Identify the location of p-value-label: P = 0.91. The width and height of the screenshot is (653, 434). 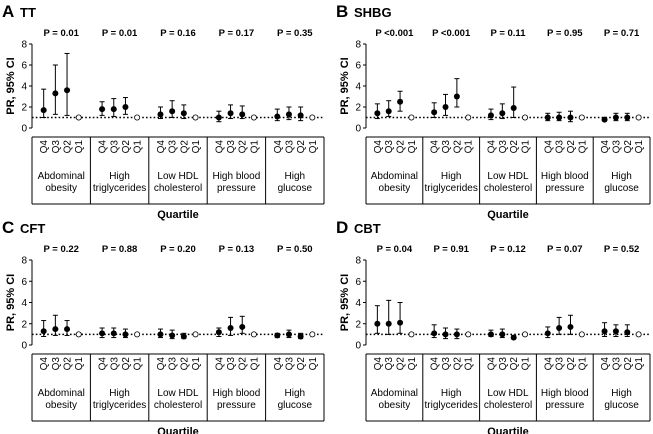
(451, 249).